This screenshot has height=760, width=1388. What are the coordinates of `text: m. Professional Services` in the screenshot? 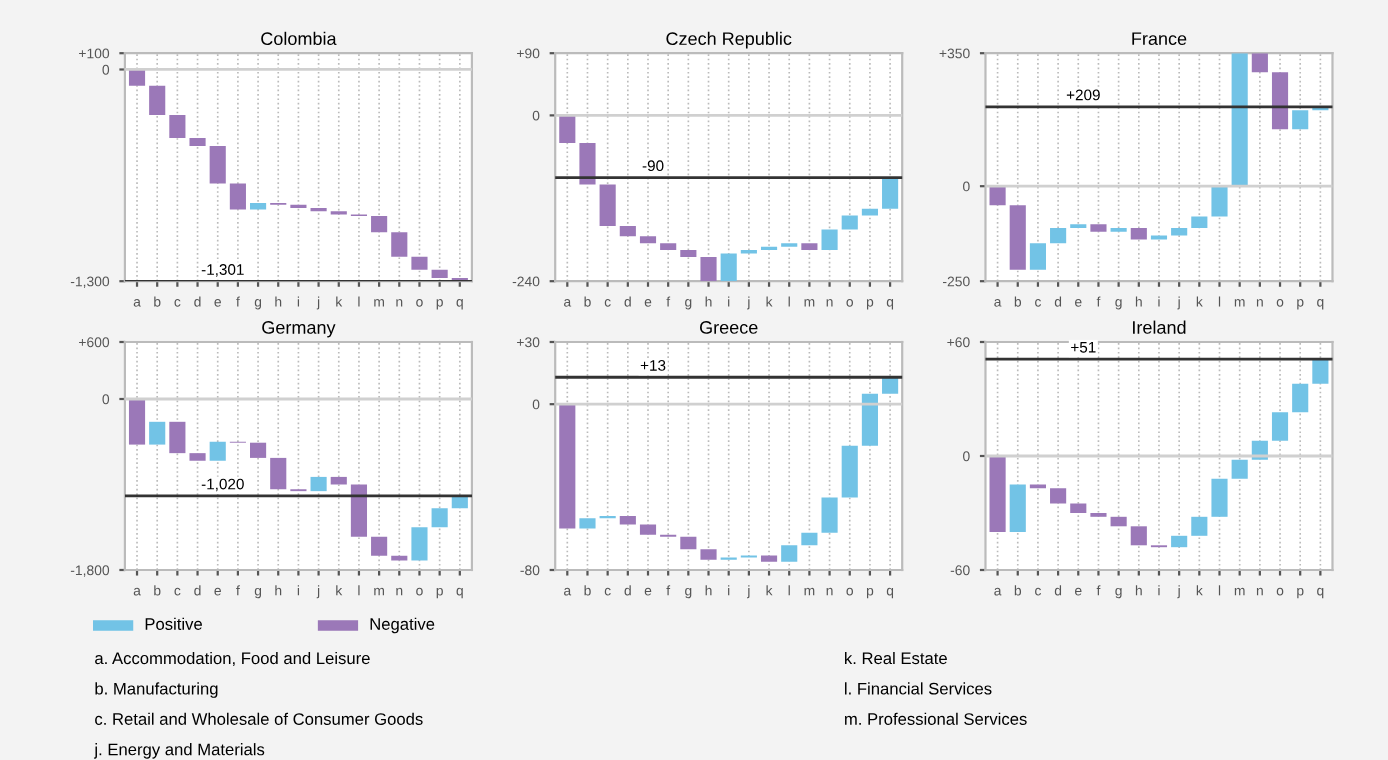 It's located at (936, 718).